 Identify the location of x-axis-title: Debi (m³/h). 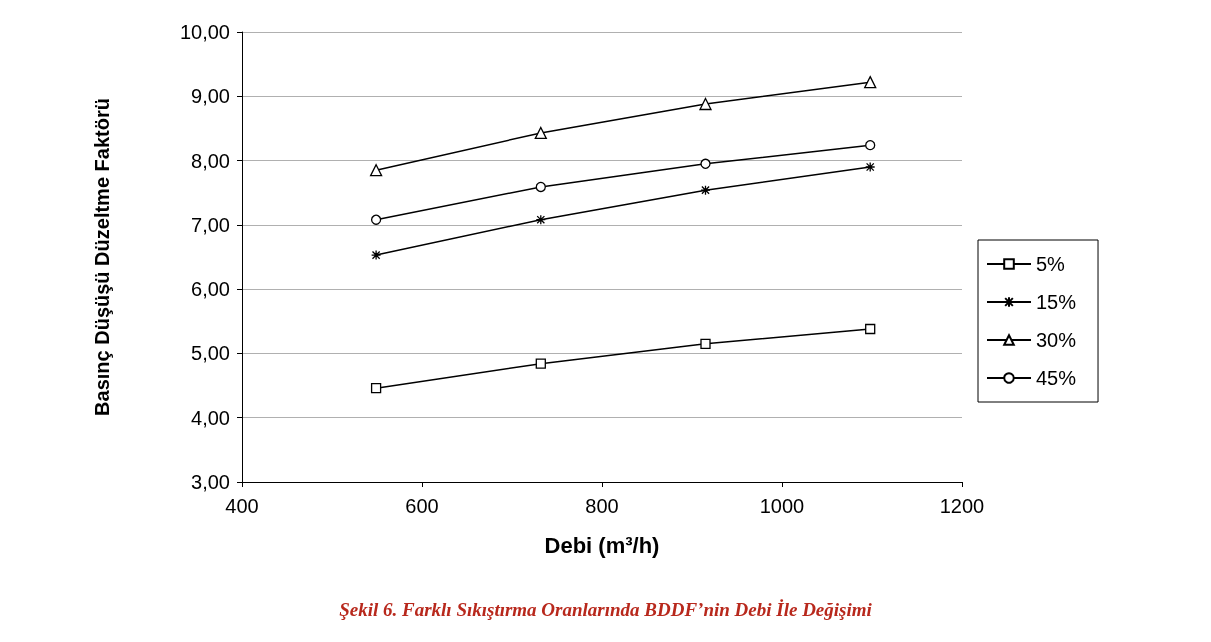
(602, 545).